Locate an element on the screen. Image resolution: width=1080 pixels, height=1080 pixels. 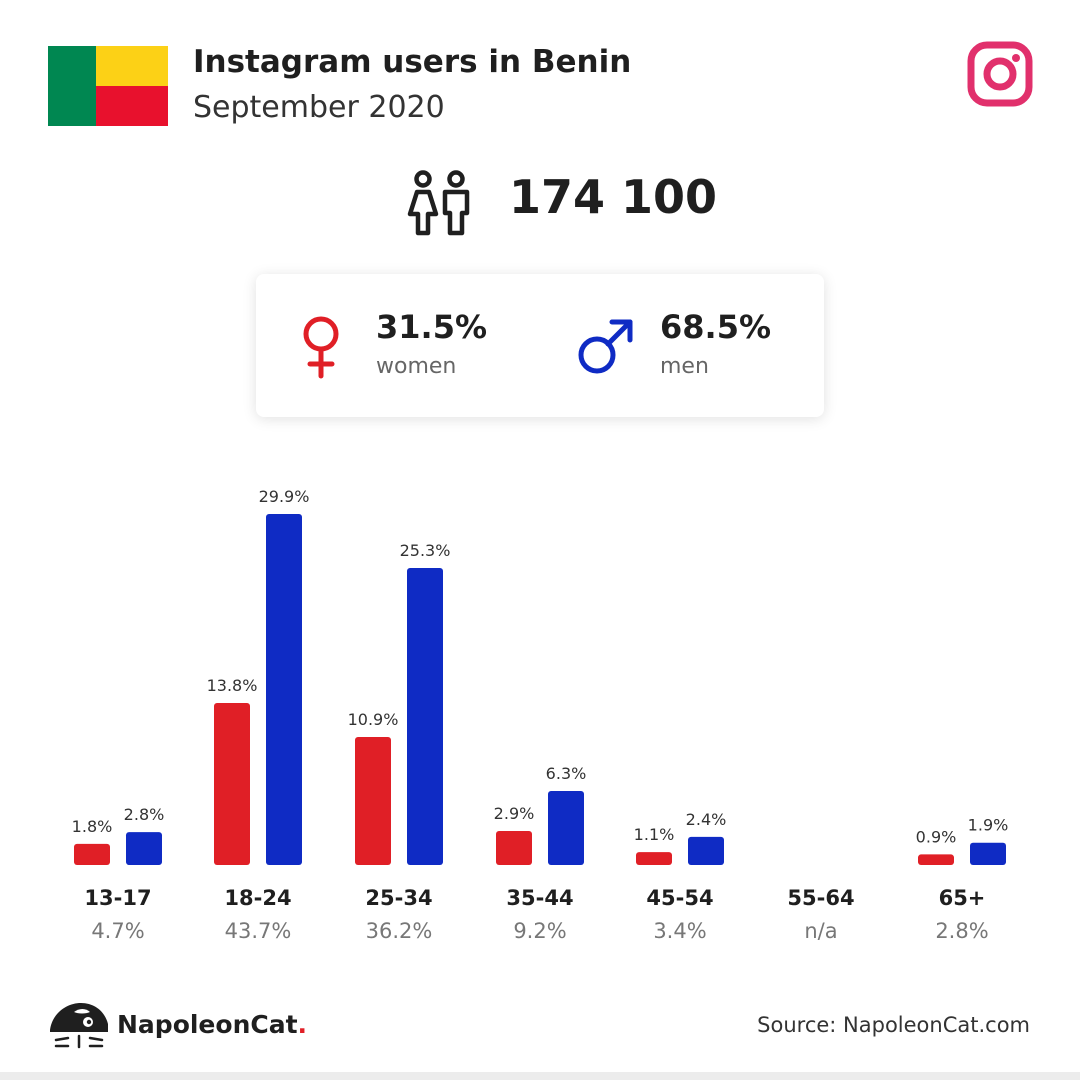
women-label: women is located at coordinates (416, 366).